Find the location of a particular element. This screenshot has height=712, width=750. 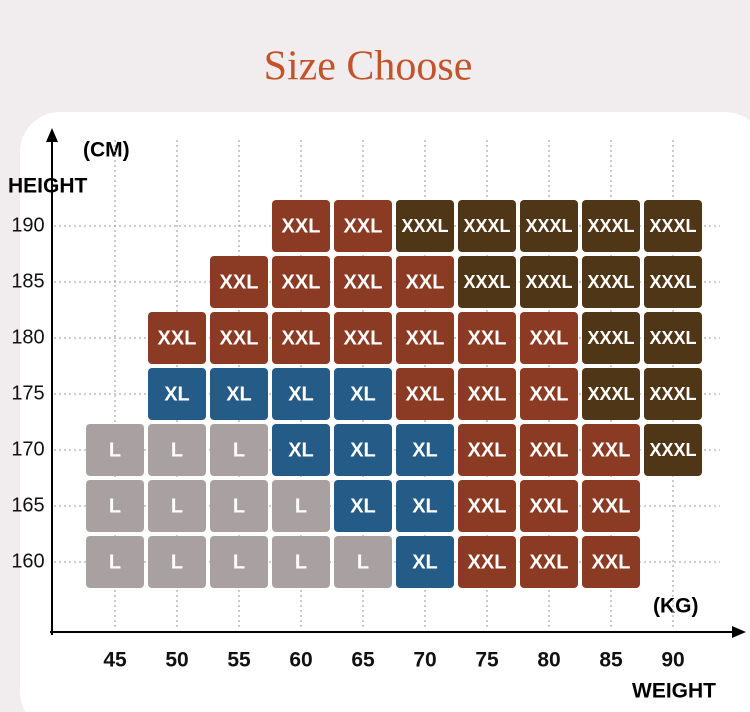

y-arrow is located at coordinates (52, 135).